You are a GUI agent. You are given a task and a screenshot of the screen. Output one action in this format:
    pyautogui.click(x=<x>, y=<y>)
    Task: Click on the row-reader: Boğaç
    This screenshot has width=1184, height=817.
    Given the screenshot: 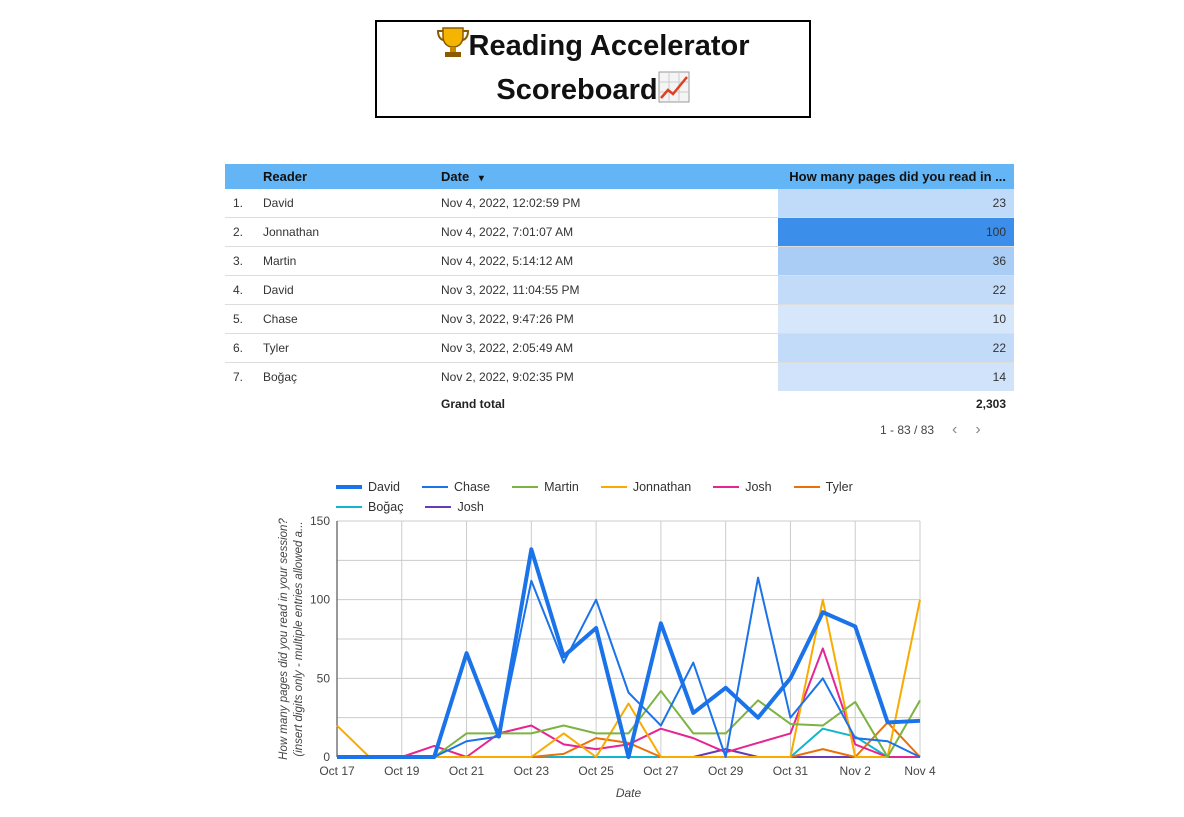 What is the action you would take?
    pyautogui.click(x=280, y=377)
    